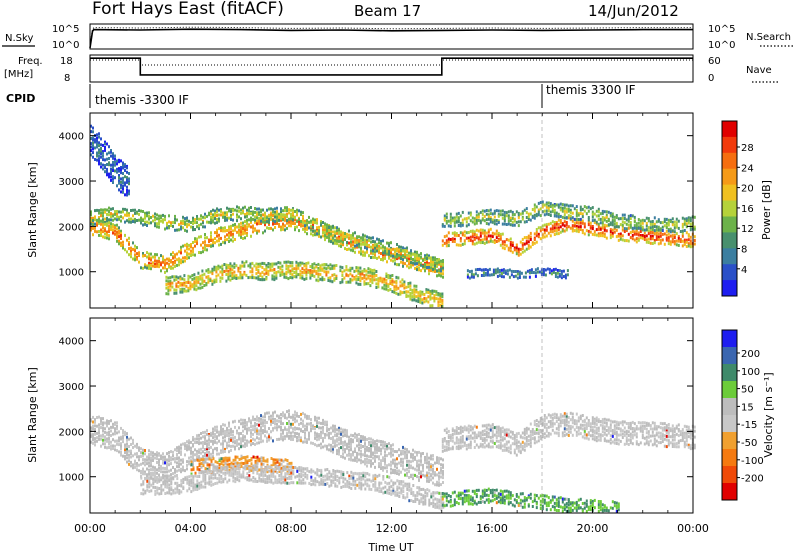  I want to click on power-ytick-label: 2000, so click(71, 227).